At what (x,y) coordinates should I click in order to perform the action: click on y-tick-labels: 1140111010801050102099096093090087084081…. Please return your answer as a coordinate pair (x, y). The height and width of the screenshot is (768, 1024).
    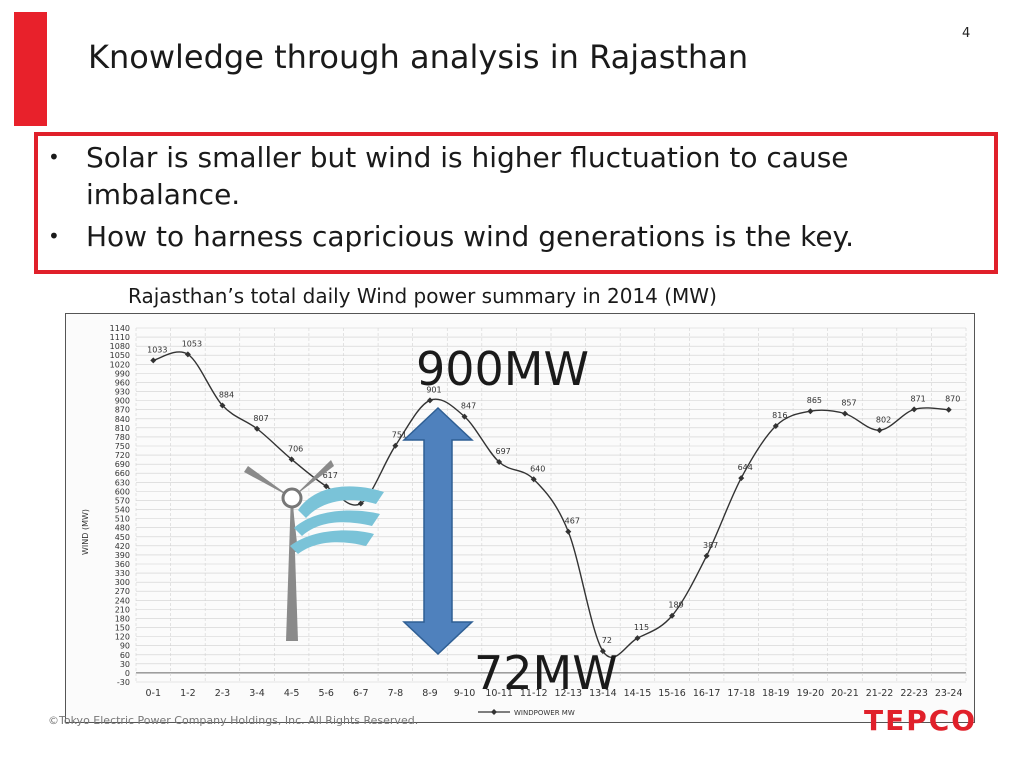
    Looking at the image, I should click on (120, 505).